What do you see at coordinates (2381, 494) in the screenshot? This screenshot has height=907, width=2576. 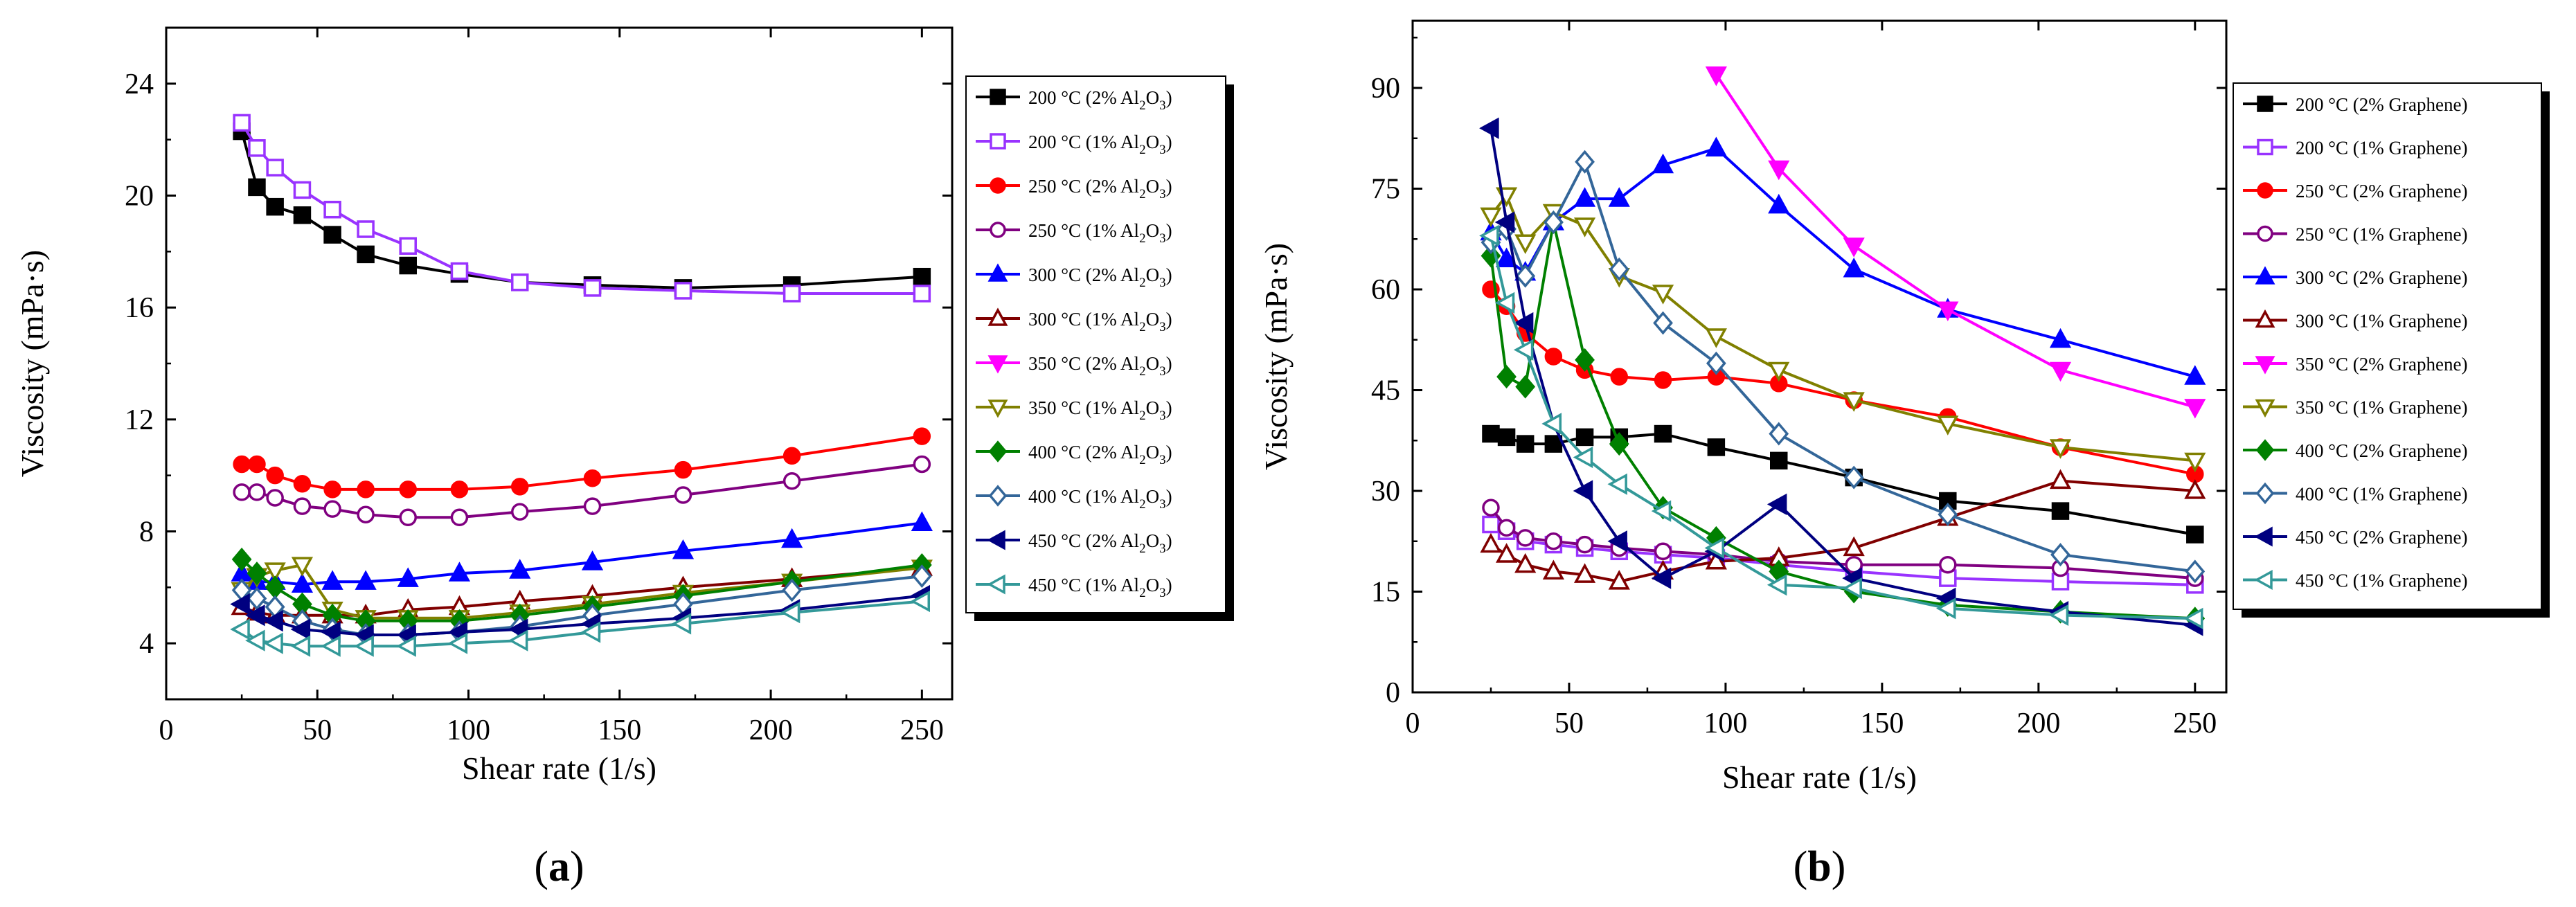 I see `legend-label: 400 °C (1% Graphene)` at bounding box center [2381, 494].